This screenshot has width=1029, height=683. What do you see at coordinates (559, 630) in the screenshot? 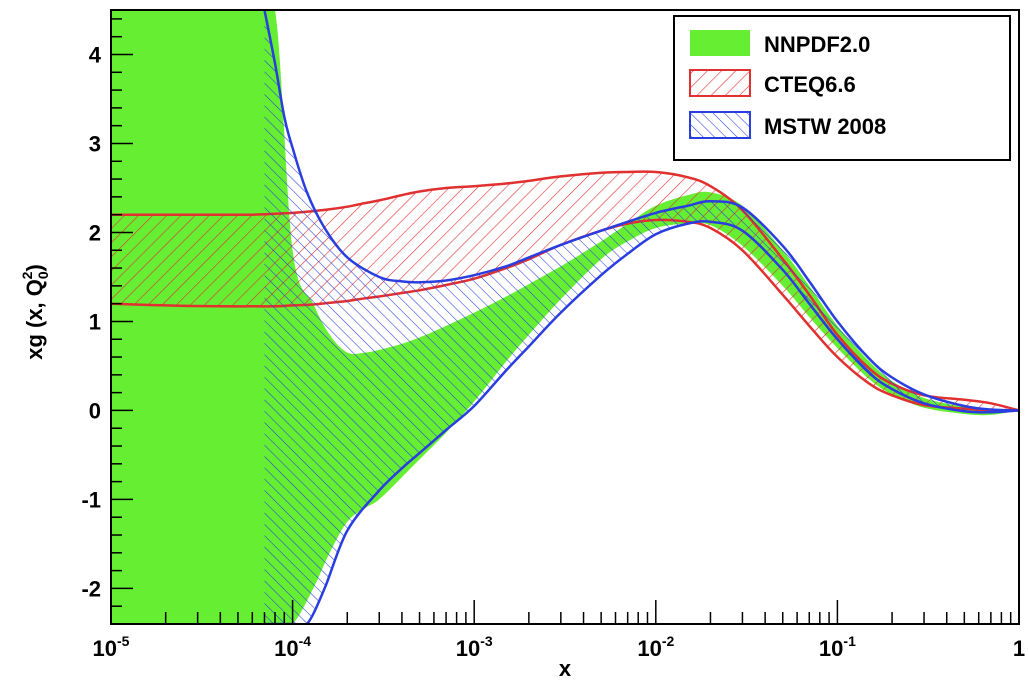
I see `x-ticks: 10⁻⁵ 10⁻⁴ 10⁻³ 10⁻² 10⁻¹ 1` at bounding box center [559, 630].